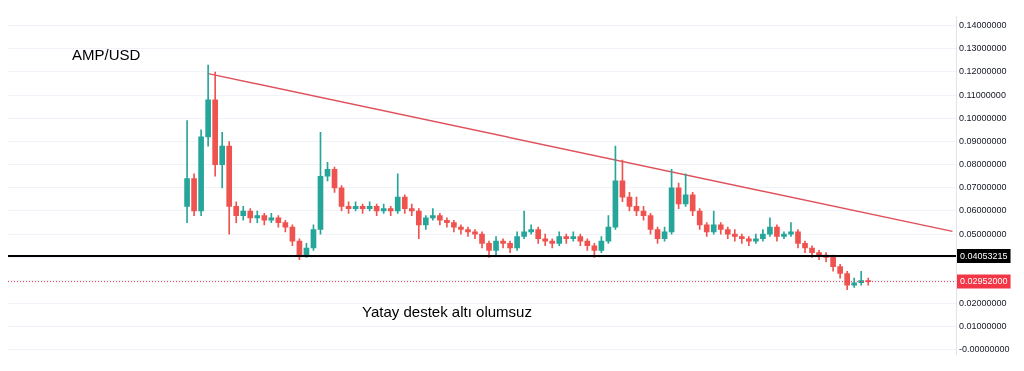 This screenshot has height=371, width=1024. Describe the element at coordinates (983, 117) in the screenshot. I see `y-tick-label: 0.10000000` at that location.